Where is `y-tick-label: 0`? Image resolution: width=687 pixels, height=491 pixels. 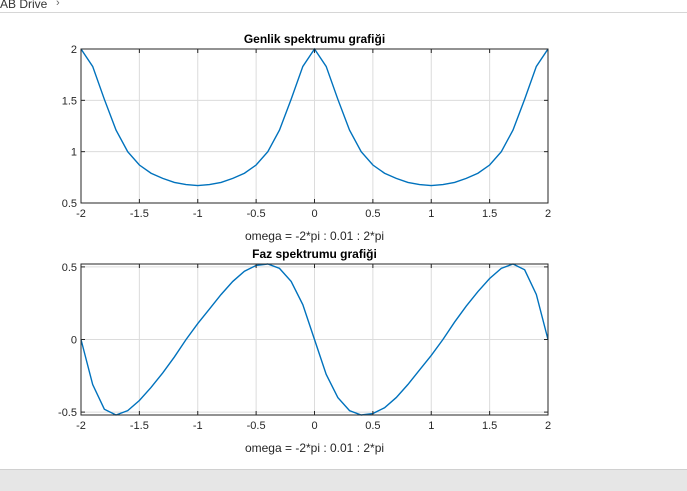 y-tick-label: 0 is located at coordinates (74, 341).